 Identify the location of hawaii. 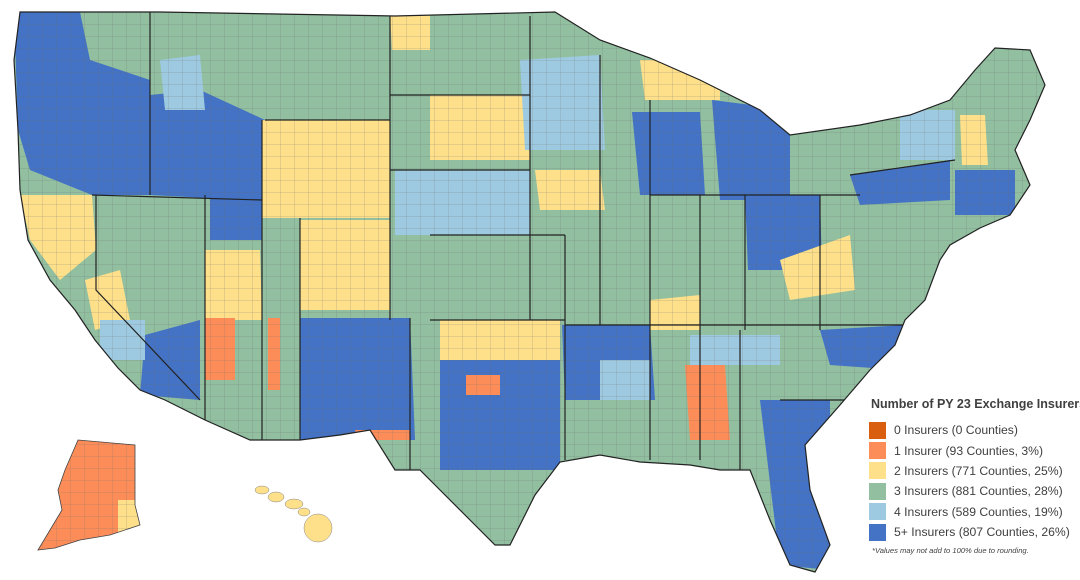
(293, 514).